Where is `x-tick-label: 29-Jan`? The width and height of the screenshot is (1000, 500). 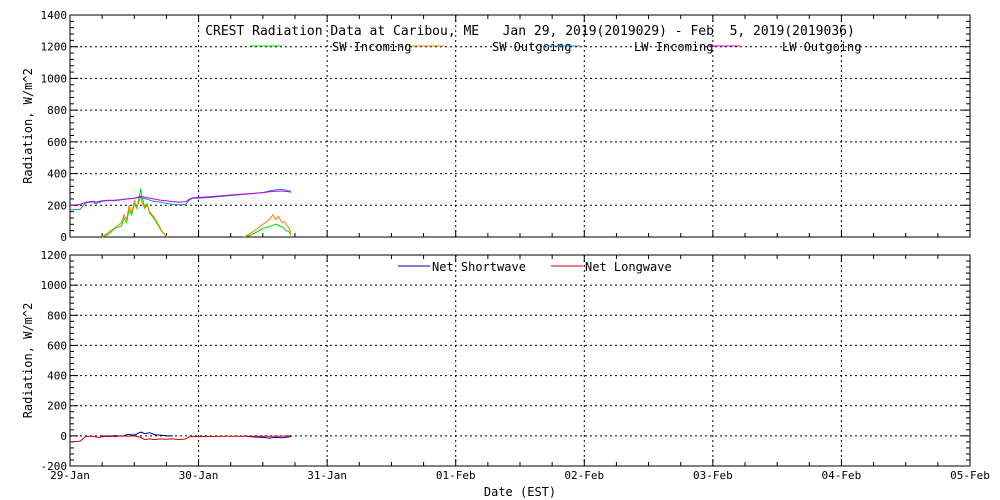
x-tick-label: 29-Jan is located at coordinates (70, 475).